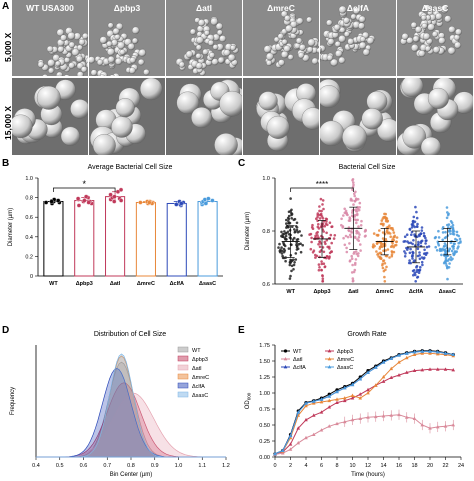 Image resolution: width=474 pixels, height=481 pixels. What do you see at coordinates (115, 284) in the screenshot?
I see `x-tick-label: Δatl` at bounding box center [115, 284].